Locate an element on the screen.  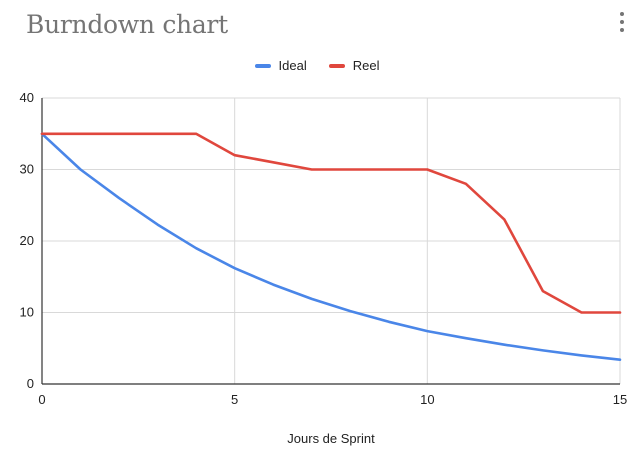
legend-item-ideal: Ideal is located at coordinates (280, 65).